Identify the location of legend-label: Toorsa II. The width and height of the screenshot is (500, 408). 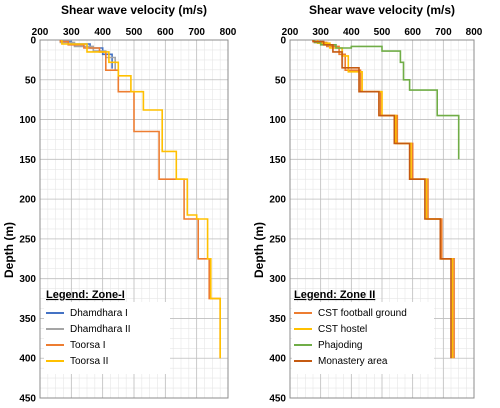
(89, 361).